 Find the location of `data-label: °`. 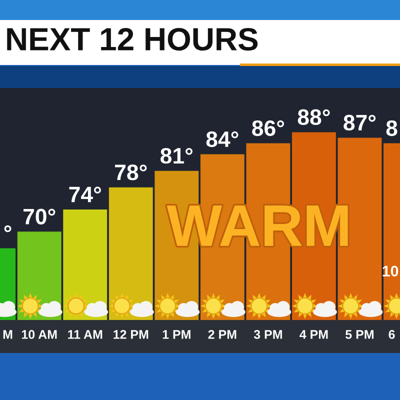

data-label: ° is located at coordinates (8, 228).